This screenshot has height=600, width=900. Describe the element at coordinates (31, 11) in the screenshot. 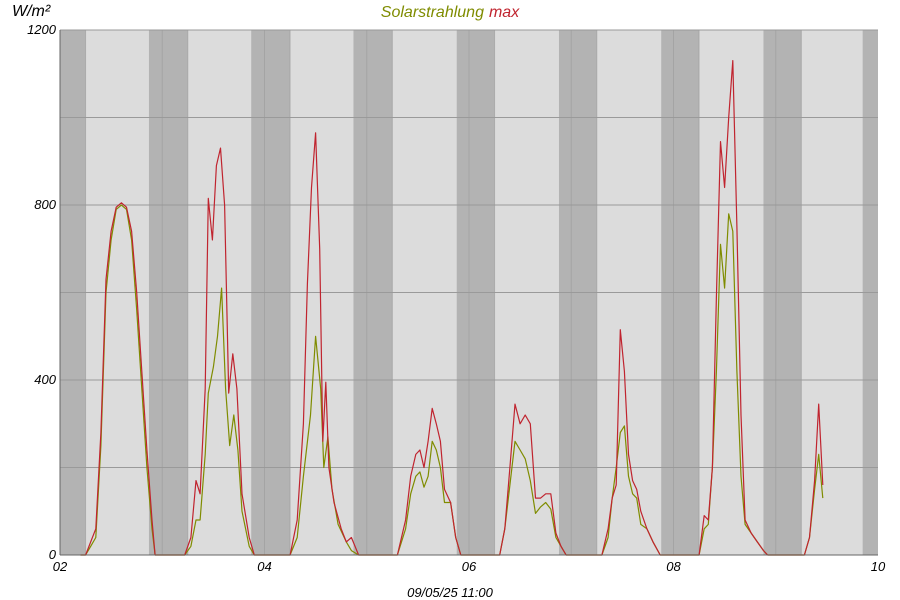

I see `y-axis-unit-label: W/m²` at that location.